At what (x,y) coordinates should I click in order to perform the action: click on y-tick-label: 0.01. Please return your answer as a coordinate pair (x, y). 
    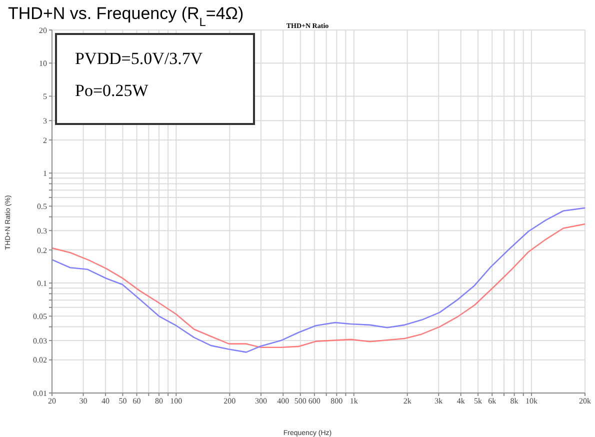
    Looking at the image, I should click on (40, 393).